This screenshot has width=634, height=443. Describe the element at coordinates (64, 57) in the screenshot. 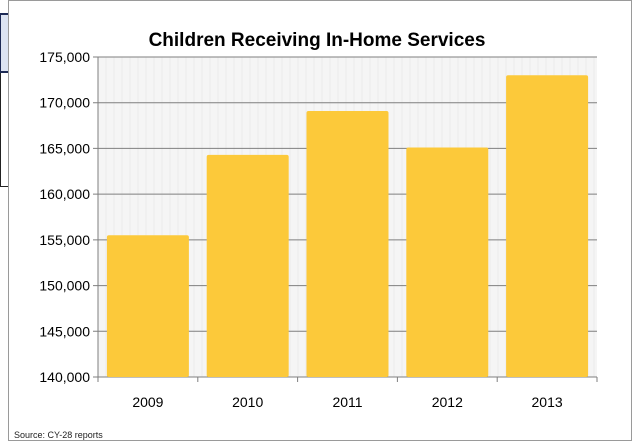

I see `y-tick-label: 175,000` at that location.